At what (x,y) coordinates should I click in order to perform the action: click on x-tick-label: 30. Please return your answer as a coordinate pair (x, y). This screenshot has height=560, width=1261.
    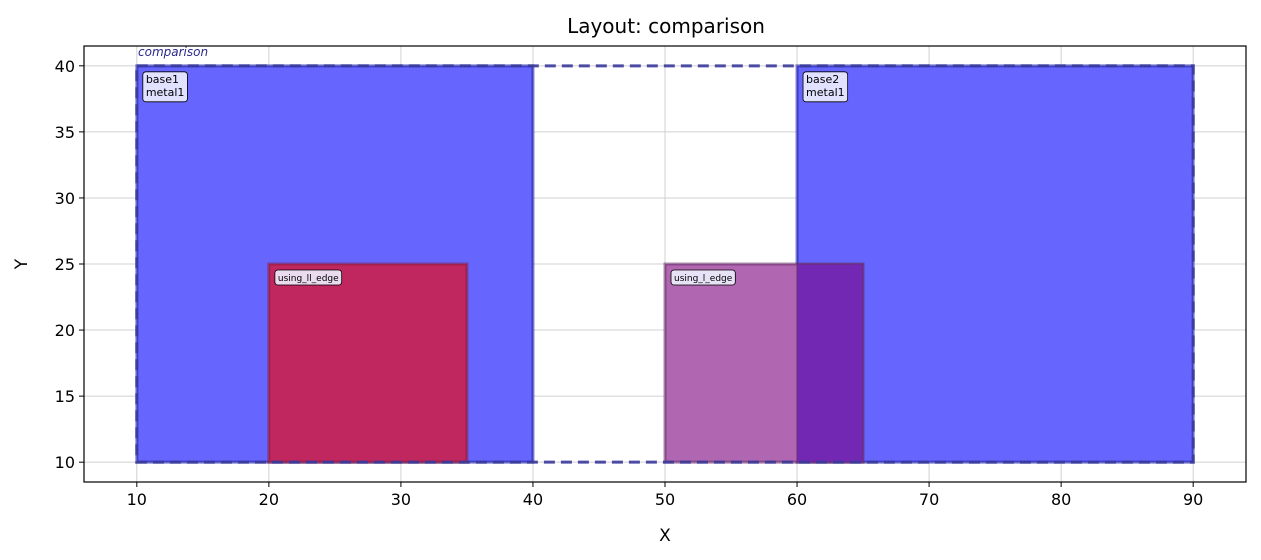
    Looking at the image, I should click on (401, 499).